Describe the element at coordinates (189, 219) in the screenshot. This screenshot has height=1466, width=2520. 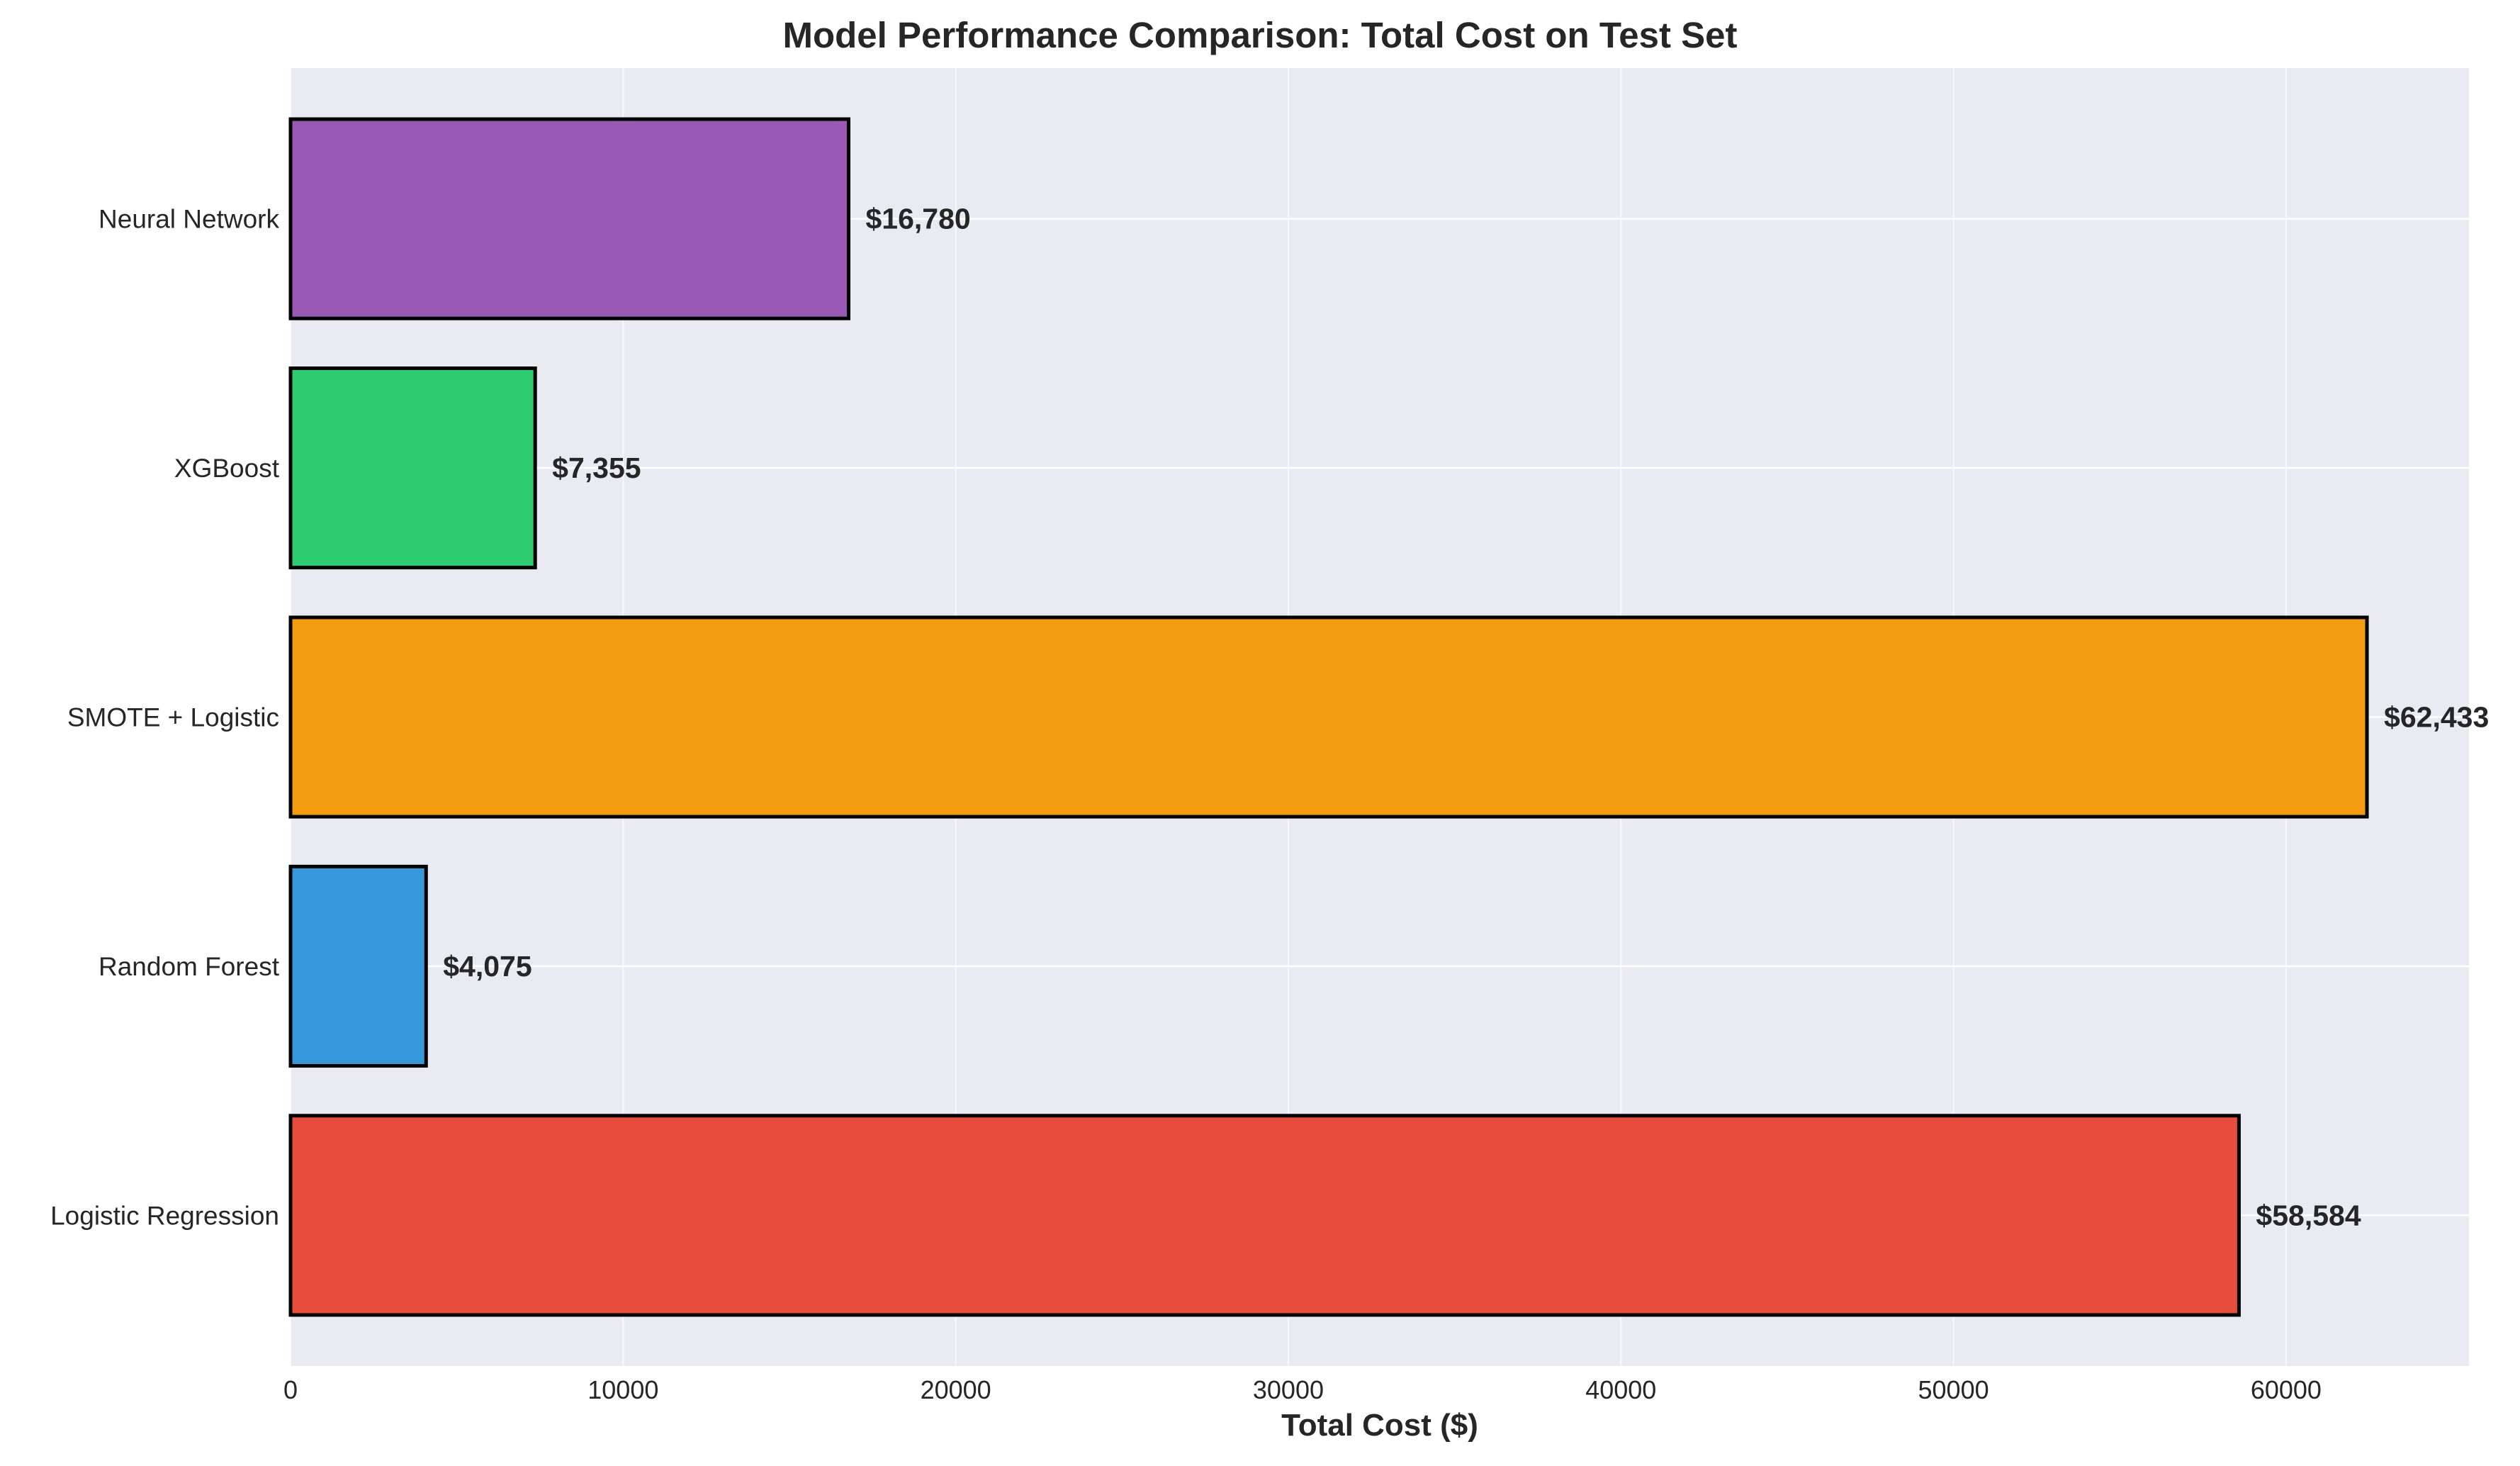
I see `y-tick-label: Neural Network` at that location.